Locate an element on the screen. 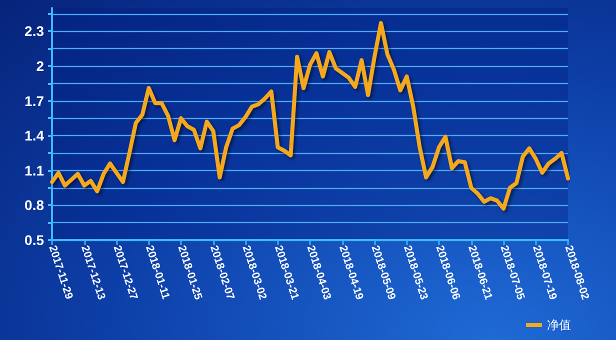 The height and width of the screenshot is (340, 616). y-tick-label: 0.8 is located at coordinates (34, 205).